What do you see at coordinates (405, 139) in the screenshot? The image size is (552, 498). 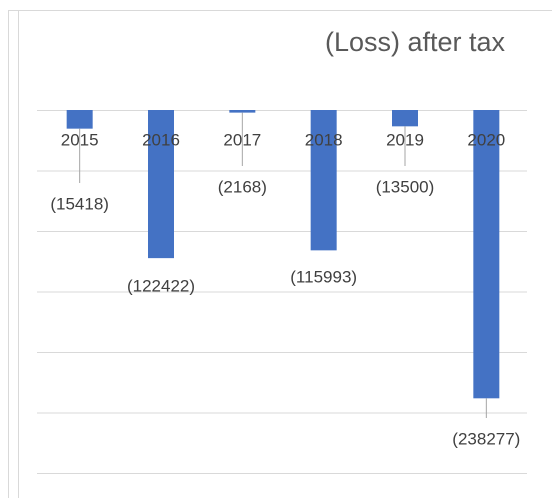 I see `x-tick-label: 2019` at bounding box center [405, 139].